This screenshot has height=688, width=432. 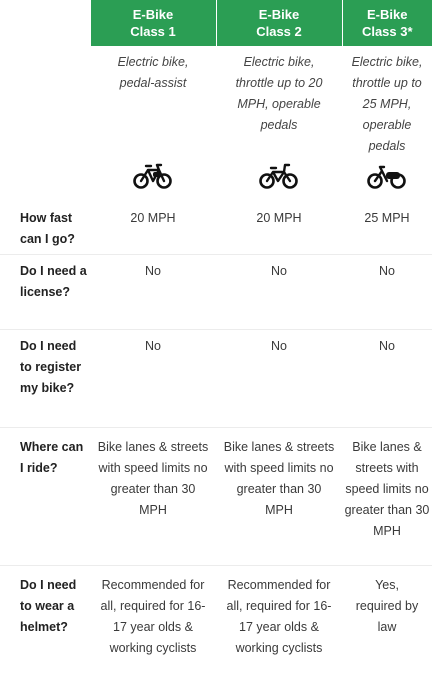 I want to click on question-where-ride: Where can I ride?, so click(x=45, y=496).